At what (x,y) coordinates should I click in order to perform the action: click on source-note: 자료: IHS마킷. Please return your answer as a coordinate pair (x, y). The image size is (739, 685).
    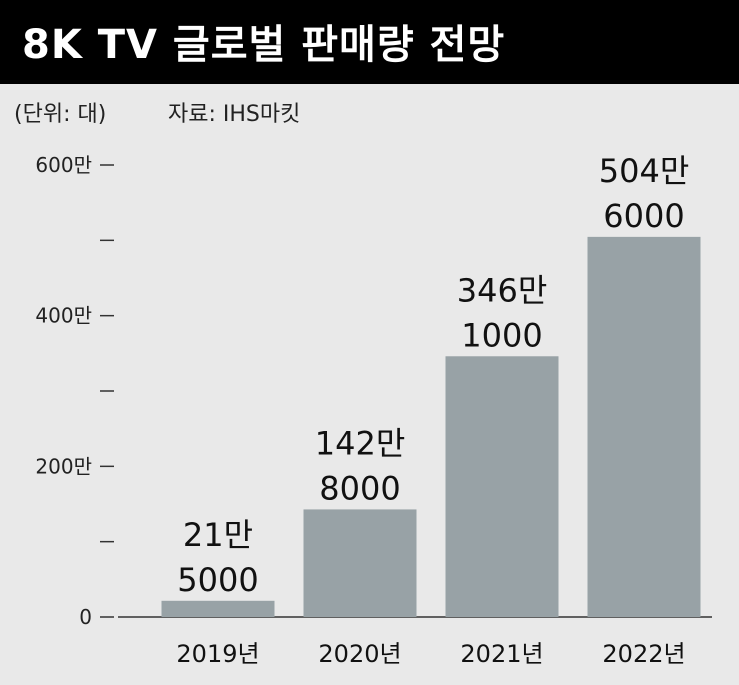
    Looking at the image, I should click on (234, 114).